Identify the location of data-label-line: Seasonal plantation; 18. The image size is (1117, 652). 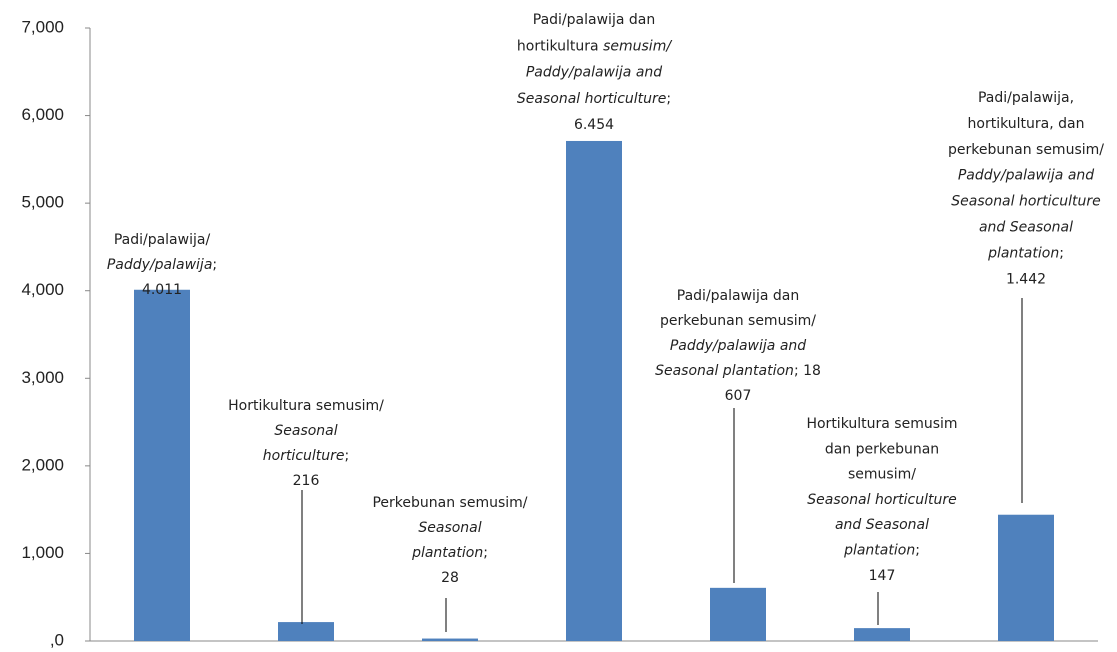
(738, 371).